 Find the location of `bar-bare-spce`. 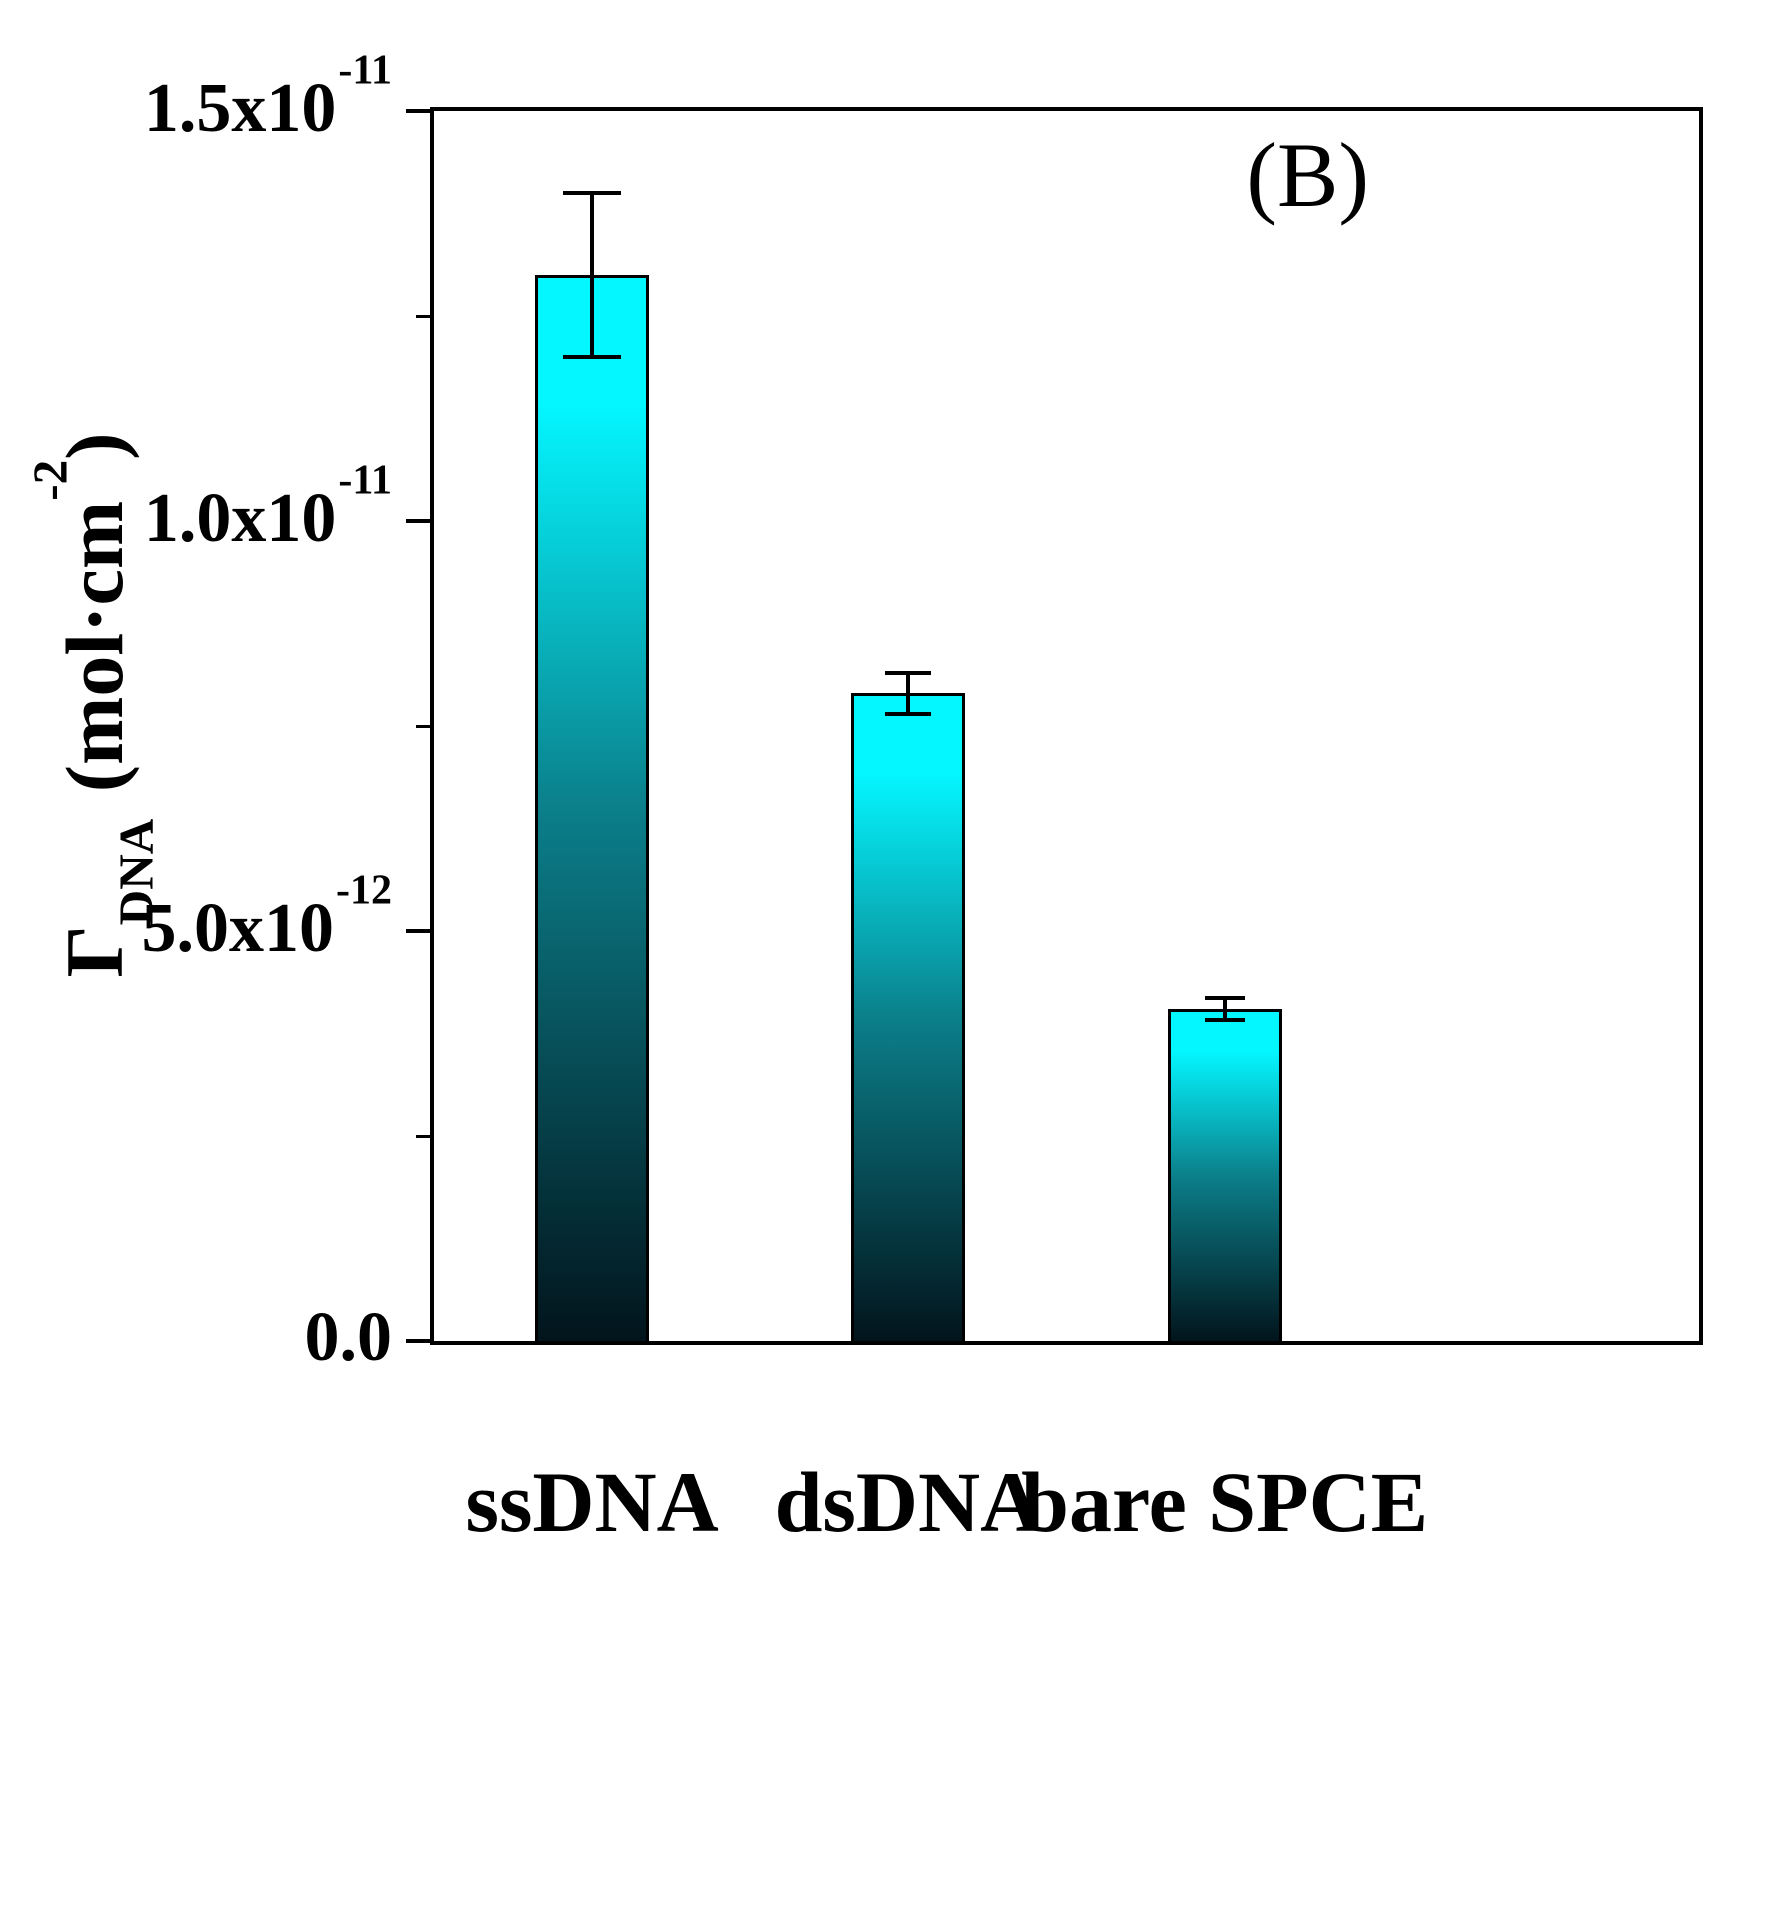

bar-bare-spce is located at coordinates (1224, 1174).